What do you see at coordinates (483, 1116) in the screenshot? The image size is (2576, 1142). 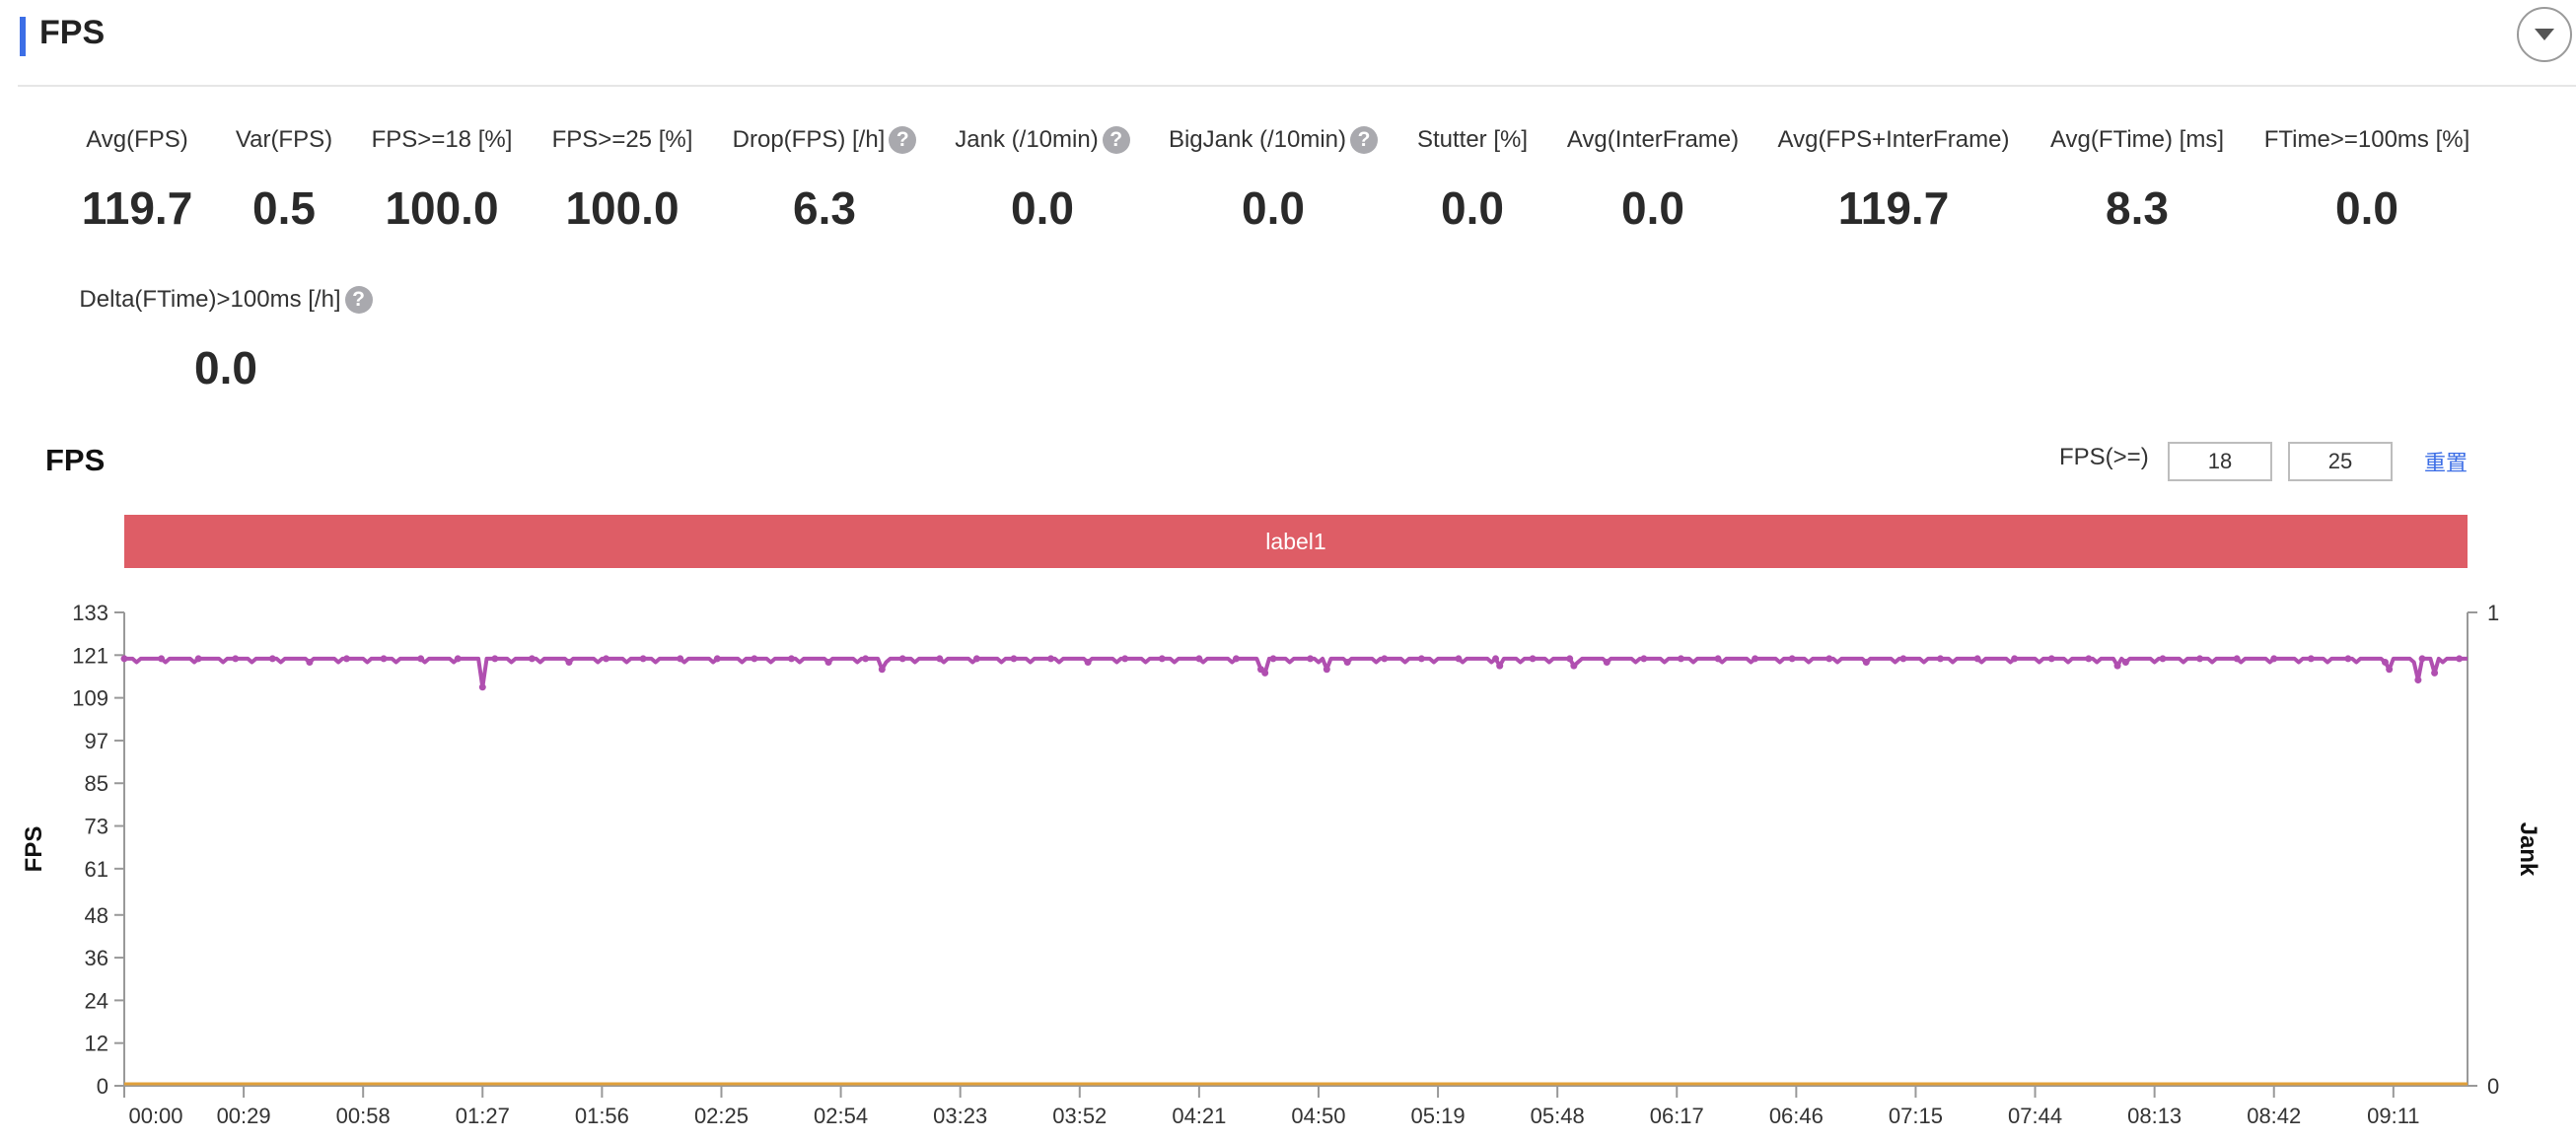 I see `x-tick-label: 01:27` at bounding box center [483, 1116].